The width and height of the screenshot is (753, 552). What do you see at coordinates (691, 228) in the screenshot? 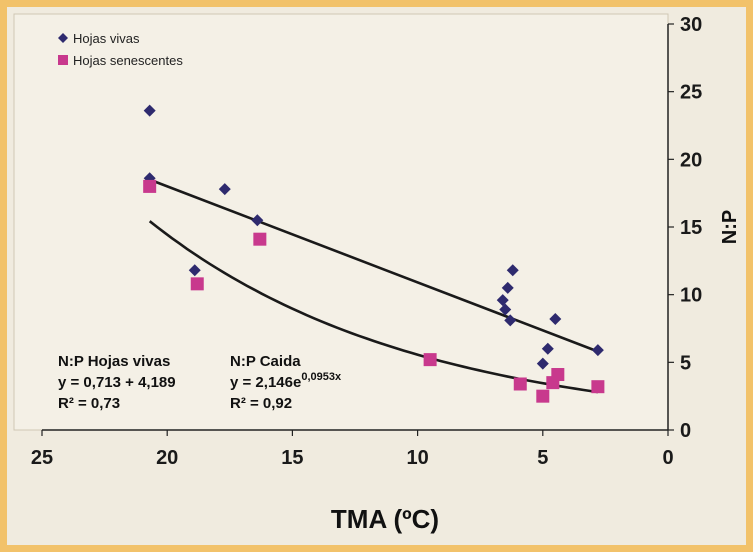
I see `y-tick-label: 15` at bounding box center [691, 228].